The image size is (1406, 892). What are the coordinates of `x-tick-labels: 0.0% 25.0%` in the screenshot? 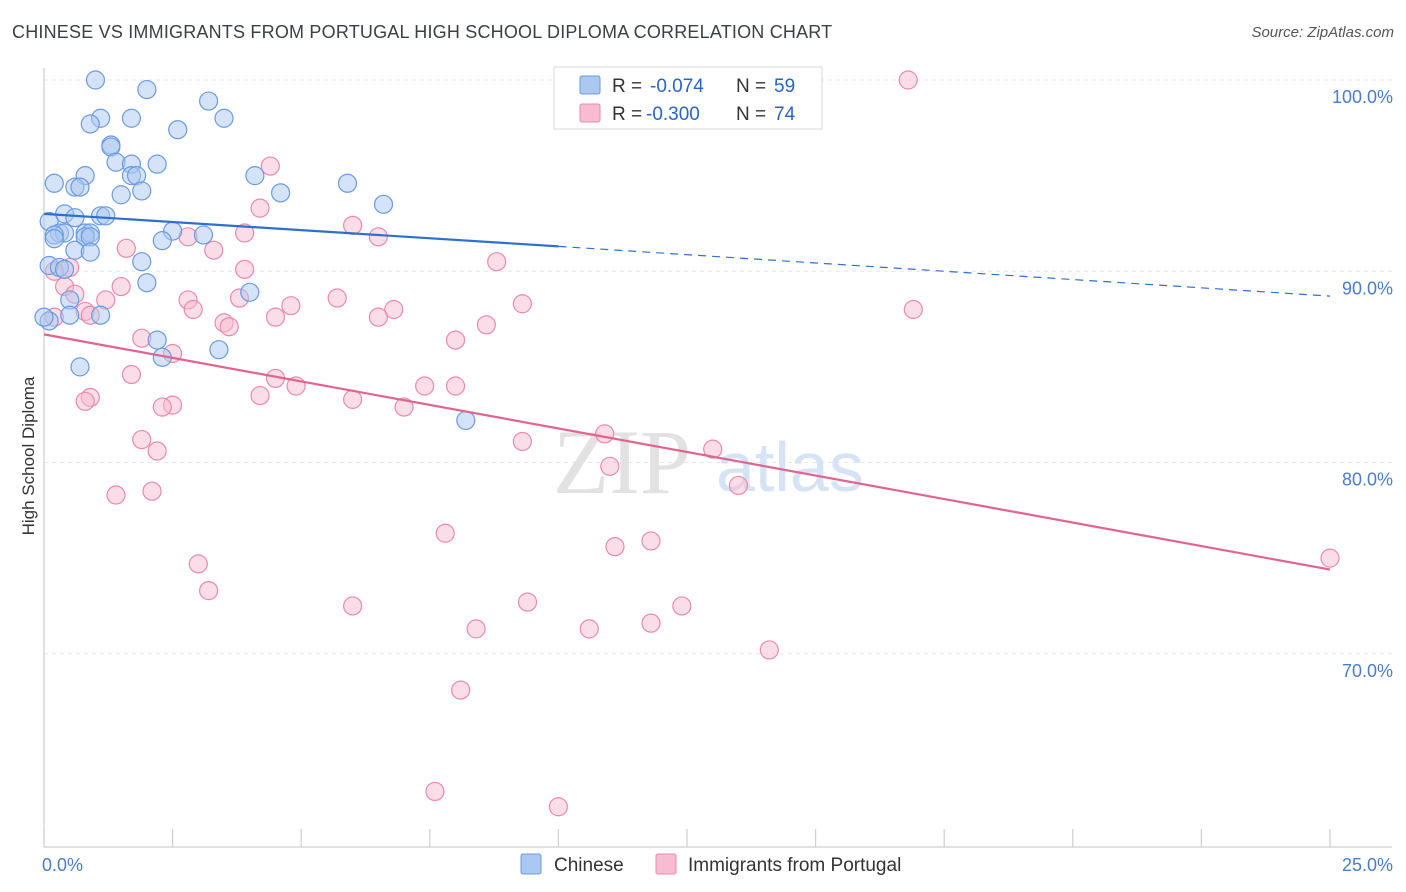 It's located at (717, 865).